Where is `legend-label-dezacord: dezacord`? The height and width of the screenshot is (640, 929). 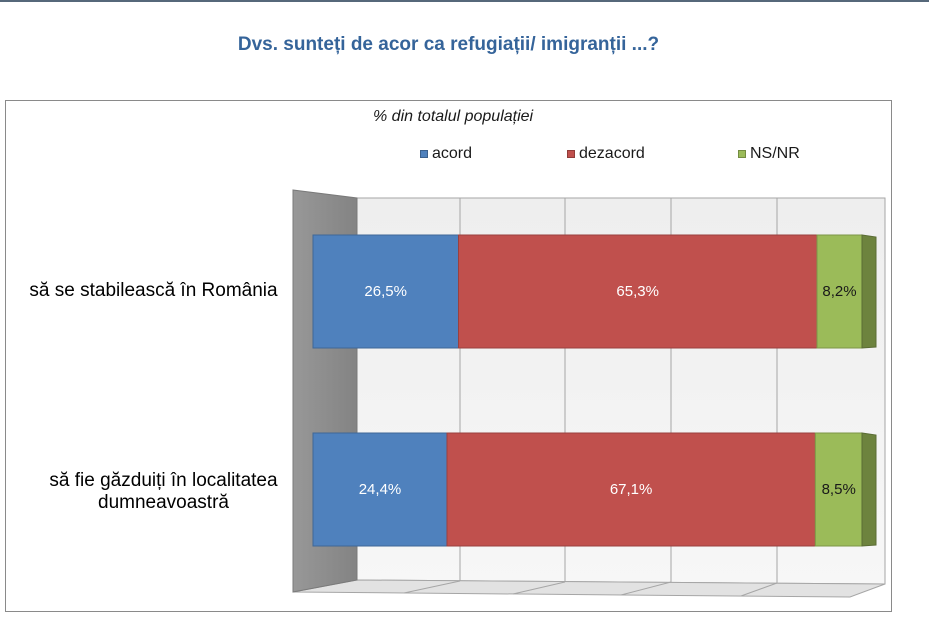
legend-label-dezacord: dezacord is located at coordinates (612, 153).